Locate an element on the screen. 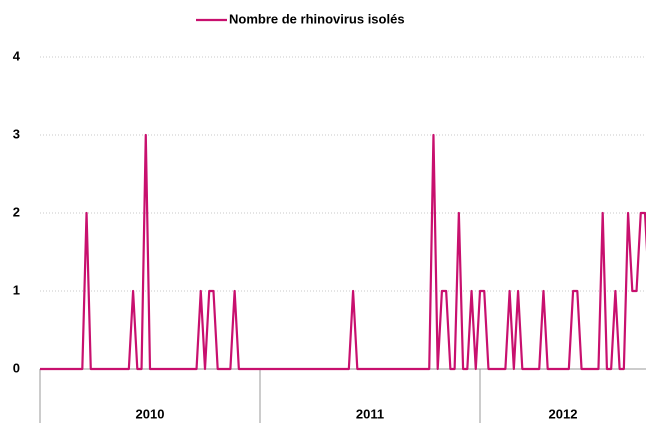 The image size is (646, 423). y-tick-label: 4 is located at coordinates (17, 55).